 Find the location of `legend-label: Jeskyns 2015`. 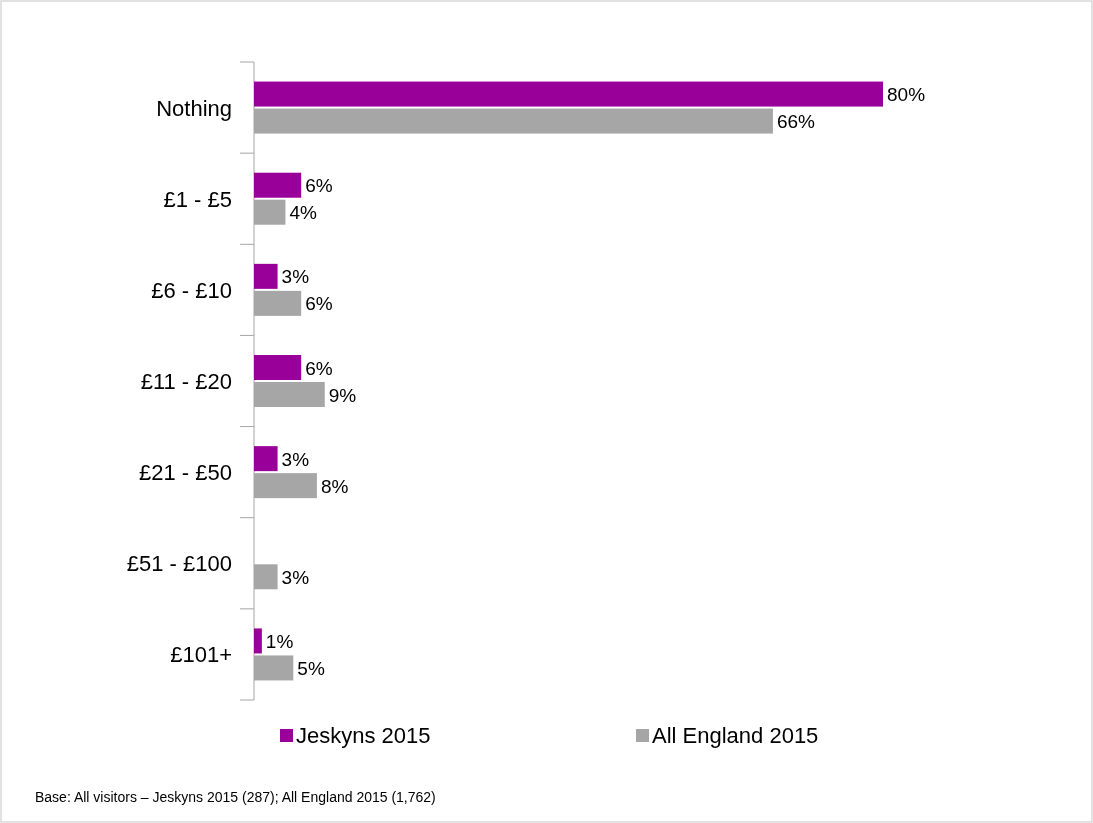

legend-label: Jeskyns 2015 is located at coordinates (363, 735).